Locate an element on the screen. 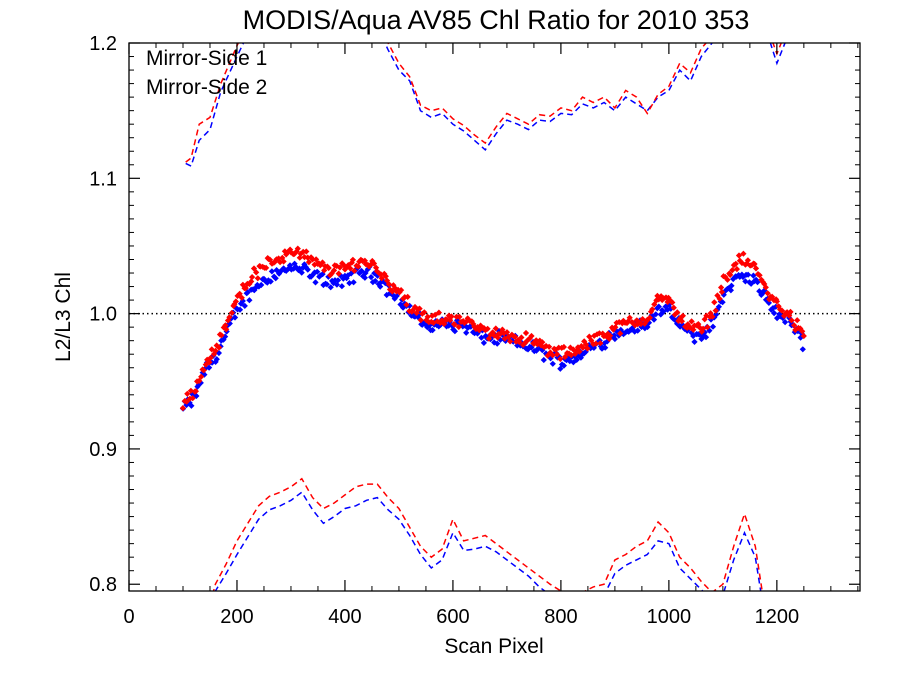 The width and height of the screenshot is (900, 675). y-tick-labels: 0.8 0.9 1.0 1.1 1.2 is located at coordinates (103, 314).